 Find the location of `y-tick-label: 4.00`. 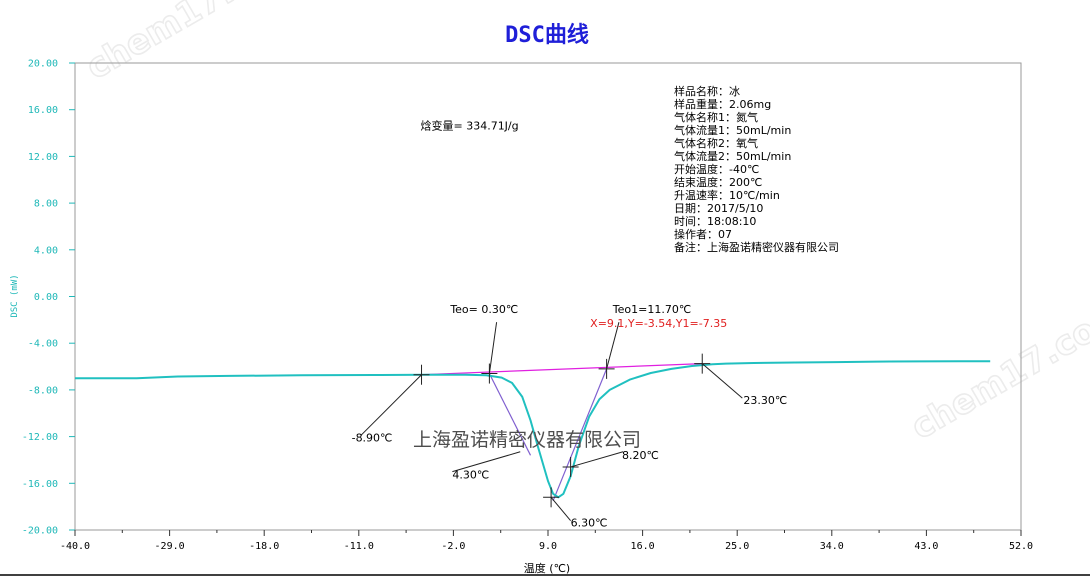

y-tick-label: 4.00 is located at coordinates (46, 250).